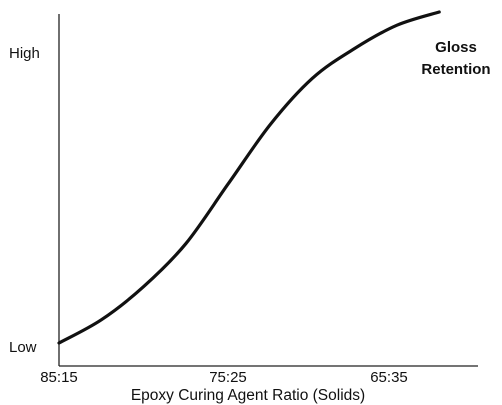  What do you see at coordinates (455, 69) in the screenshot?
I see `series-label-line-2: Retention` at bounding box center [455, 69].